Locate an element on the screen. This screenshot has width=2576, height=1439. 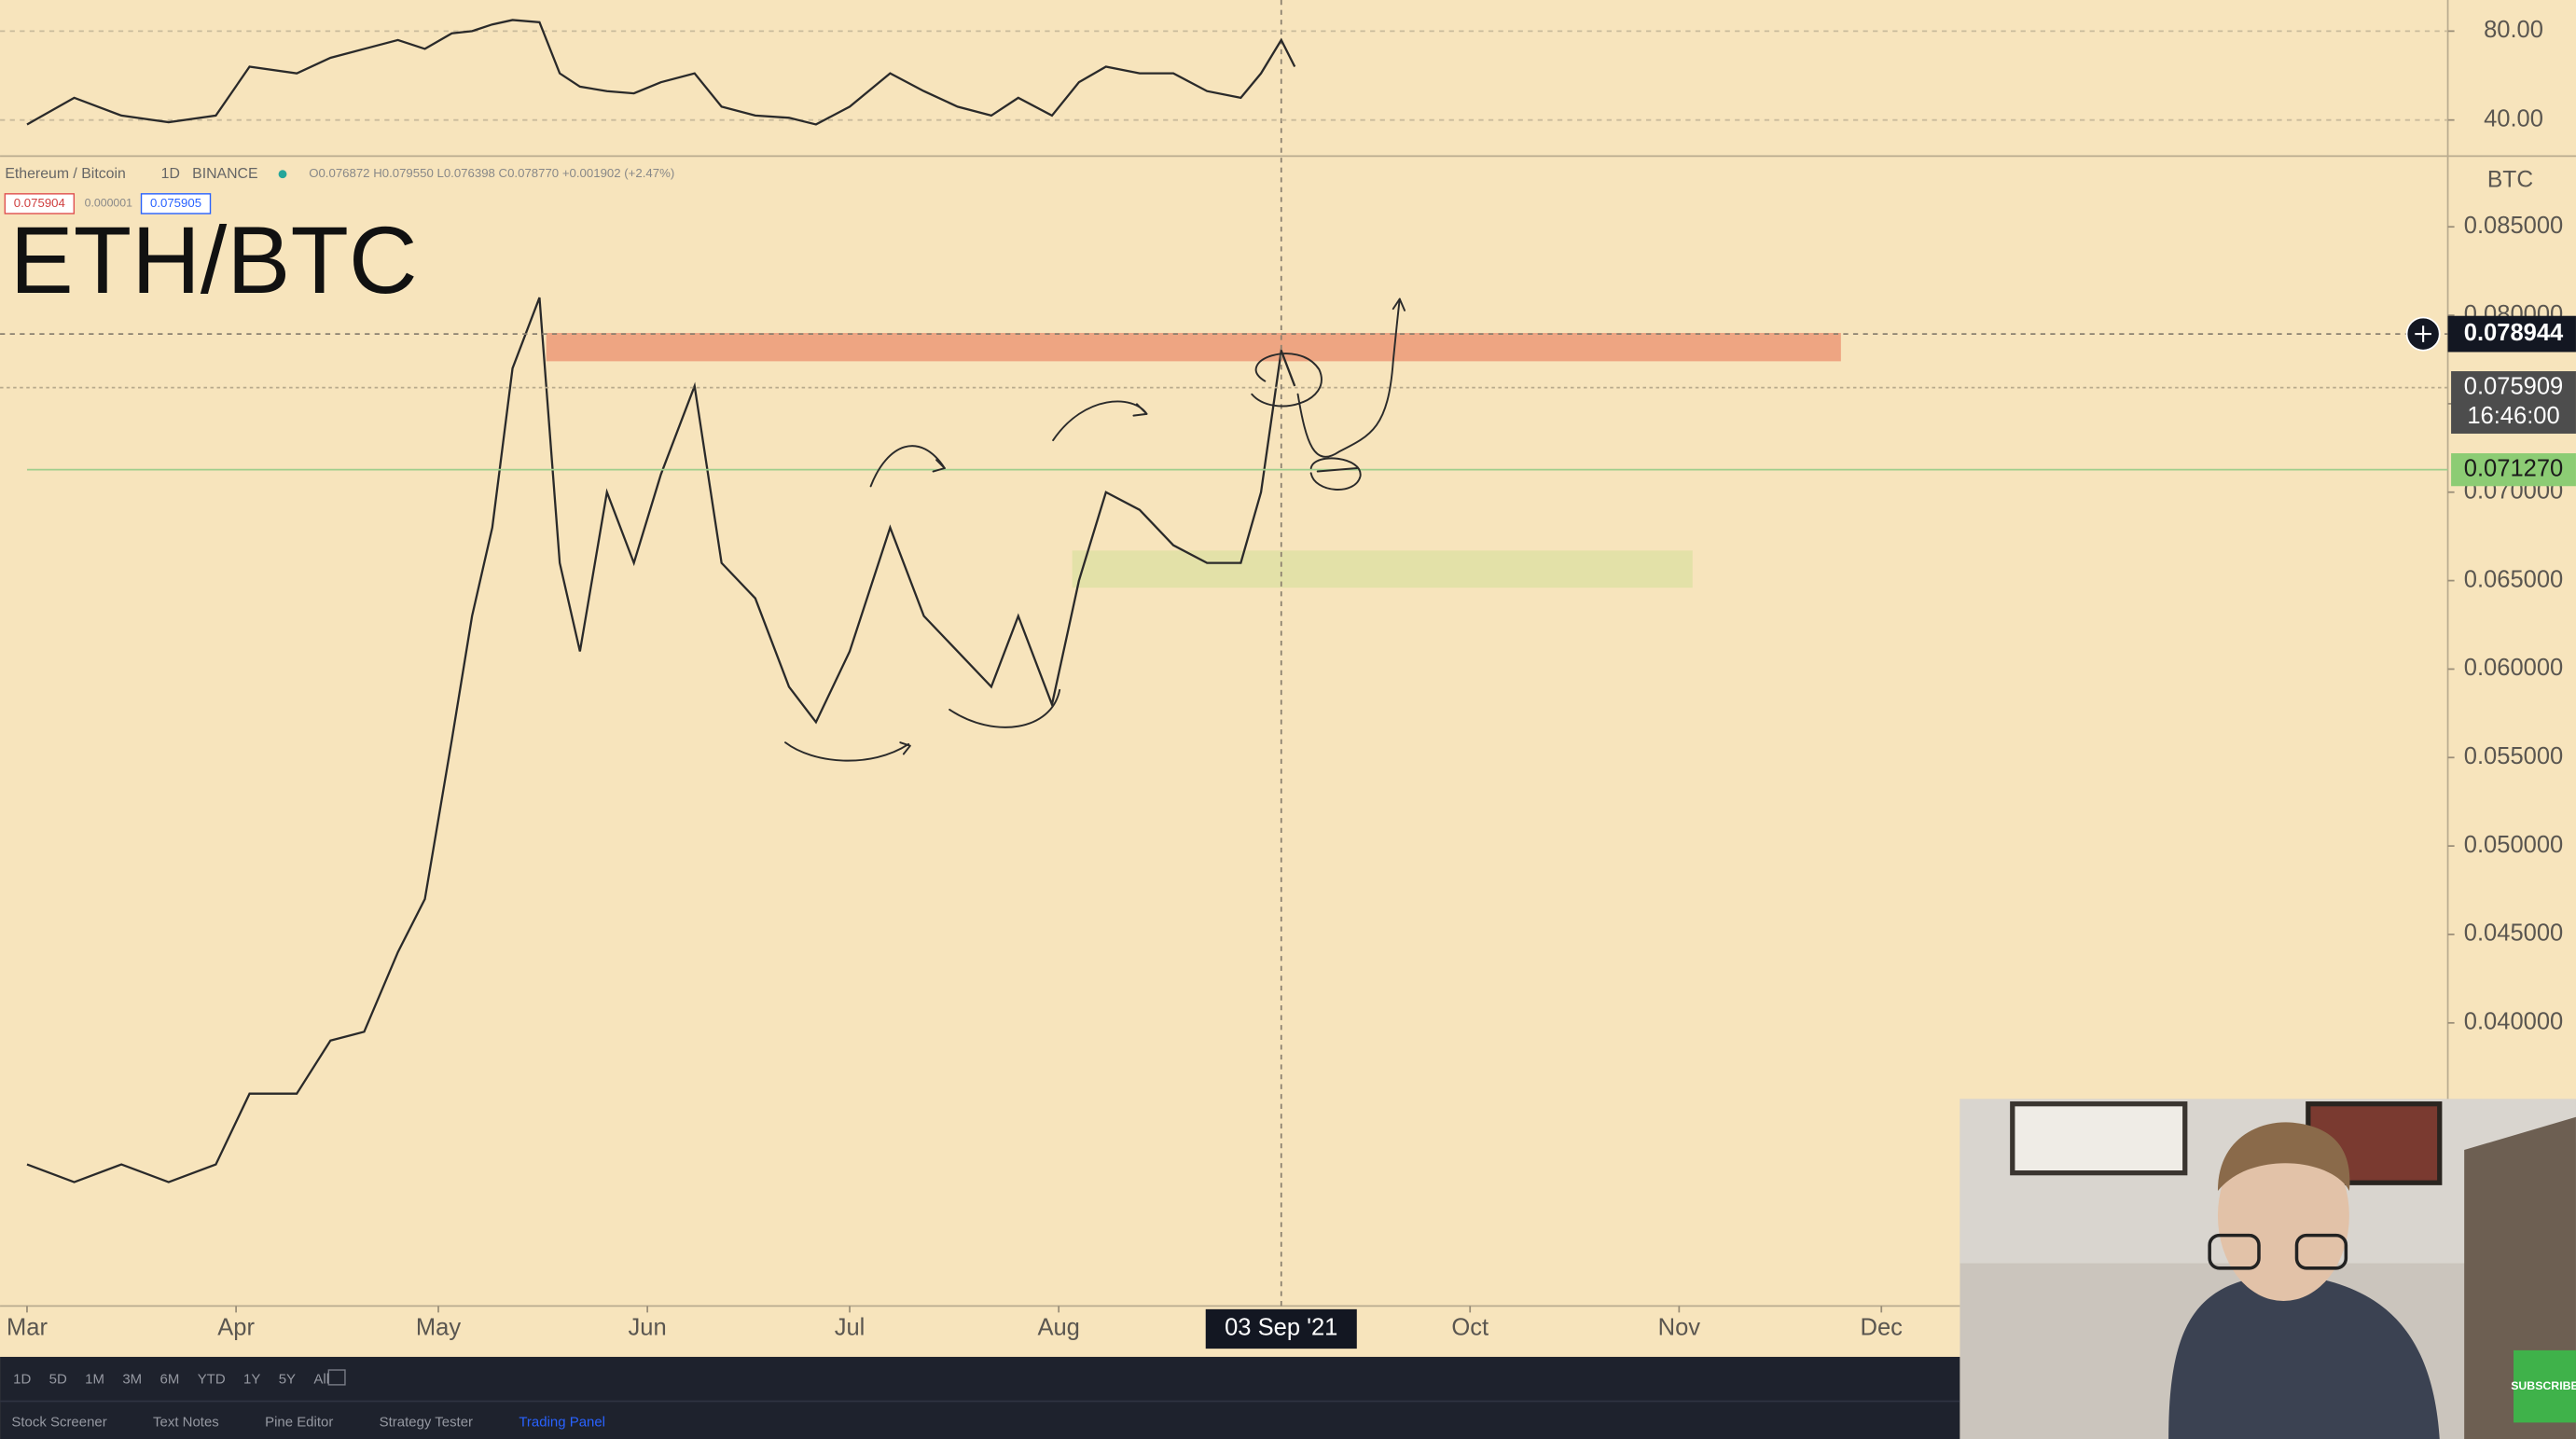
timeframe: 1D is located at coordinates (22, 1380).